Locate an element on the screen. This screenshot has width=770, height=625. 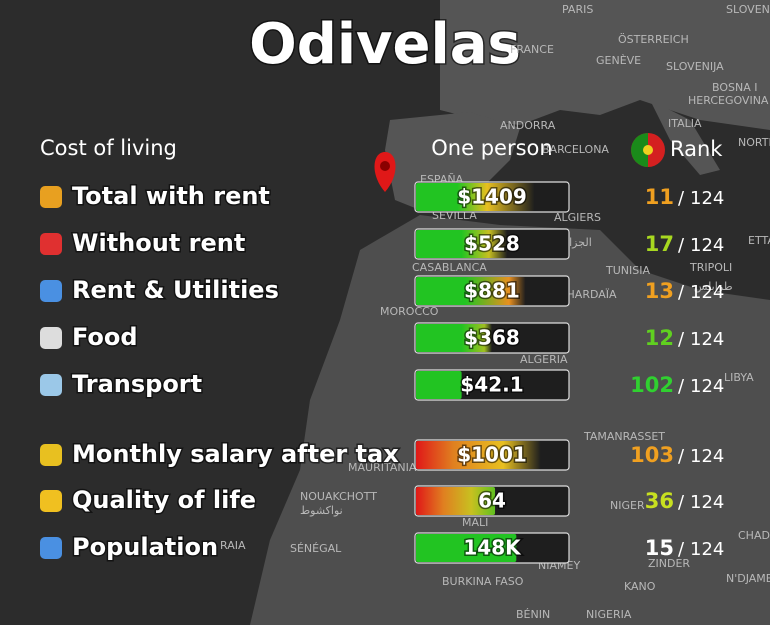
map-label: GENÈVE is located at coordinates (618, 60).